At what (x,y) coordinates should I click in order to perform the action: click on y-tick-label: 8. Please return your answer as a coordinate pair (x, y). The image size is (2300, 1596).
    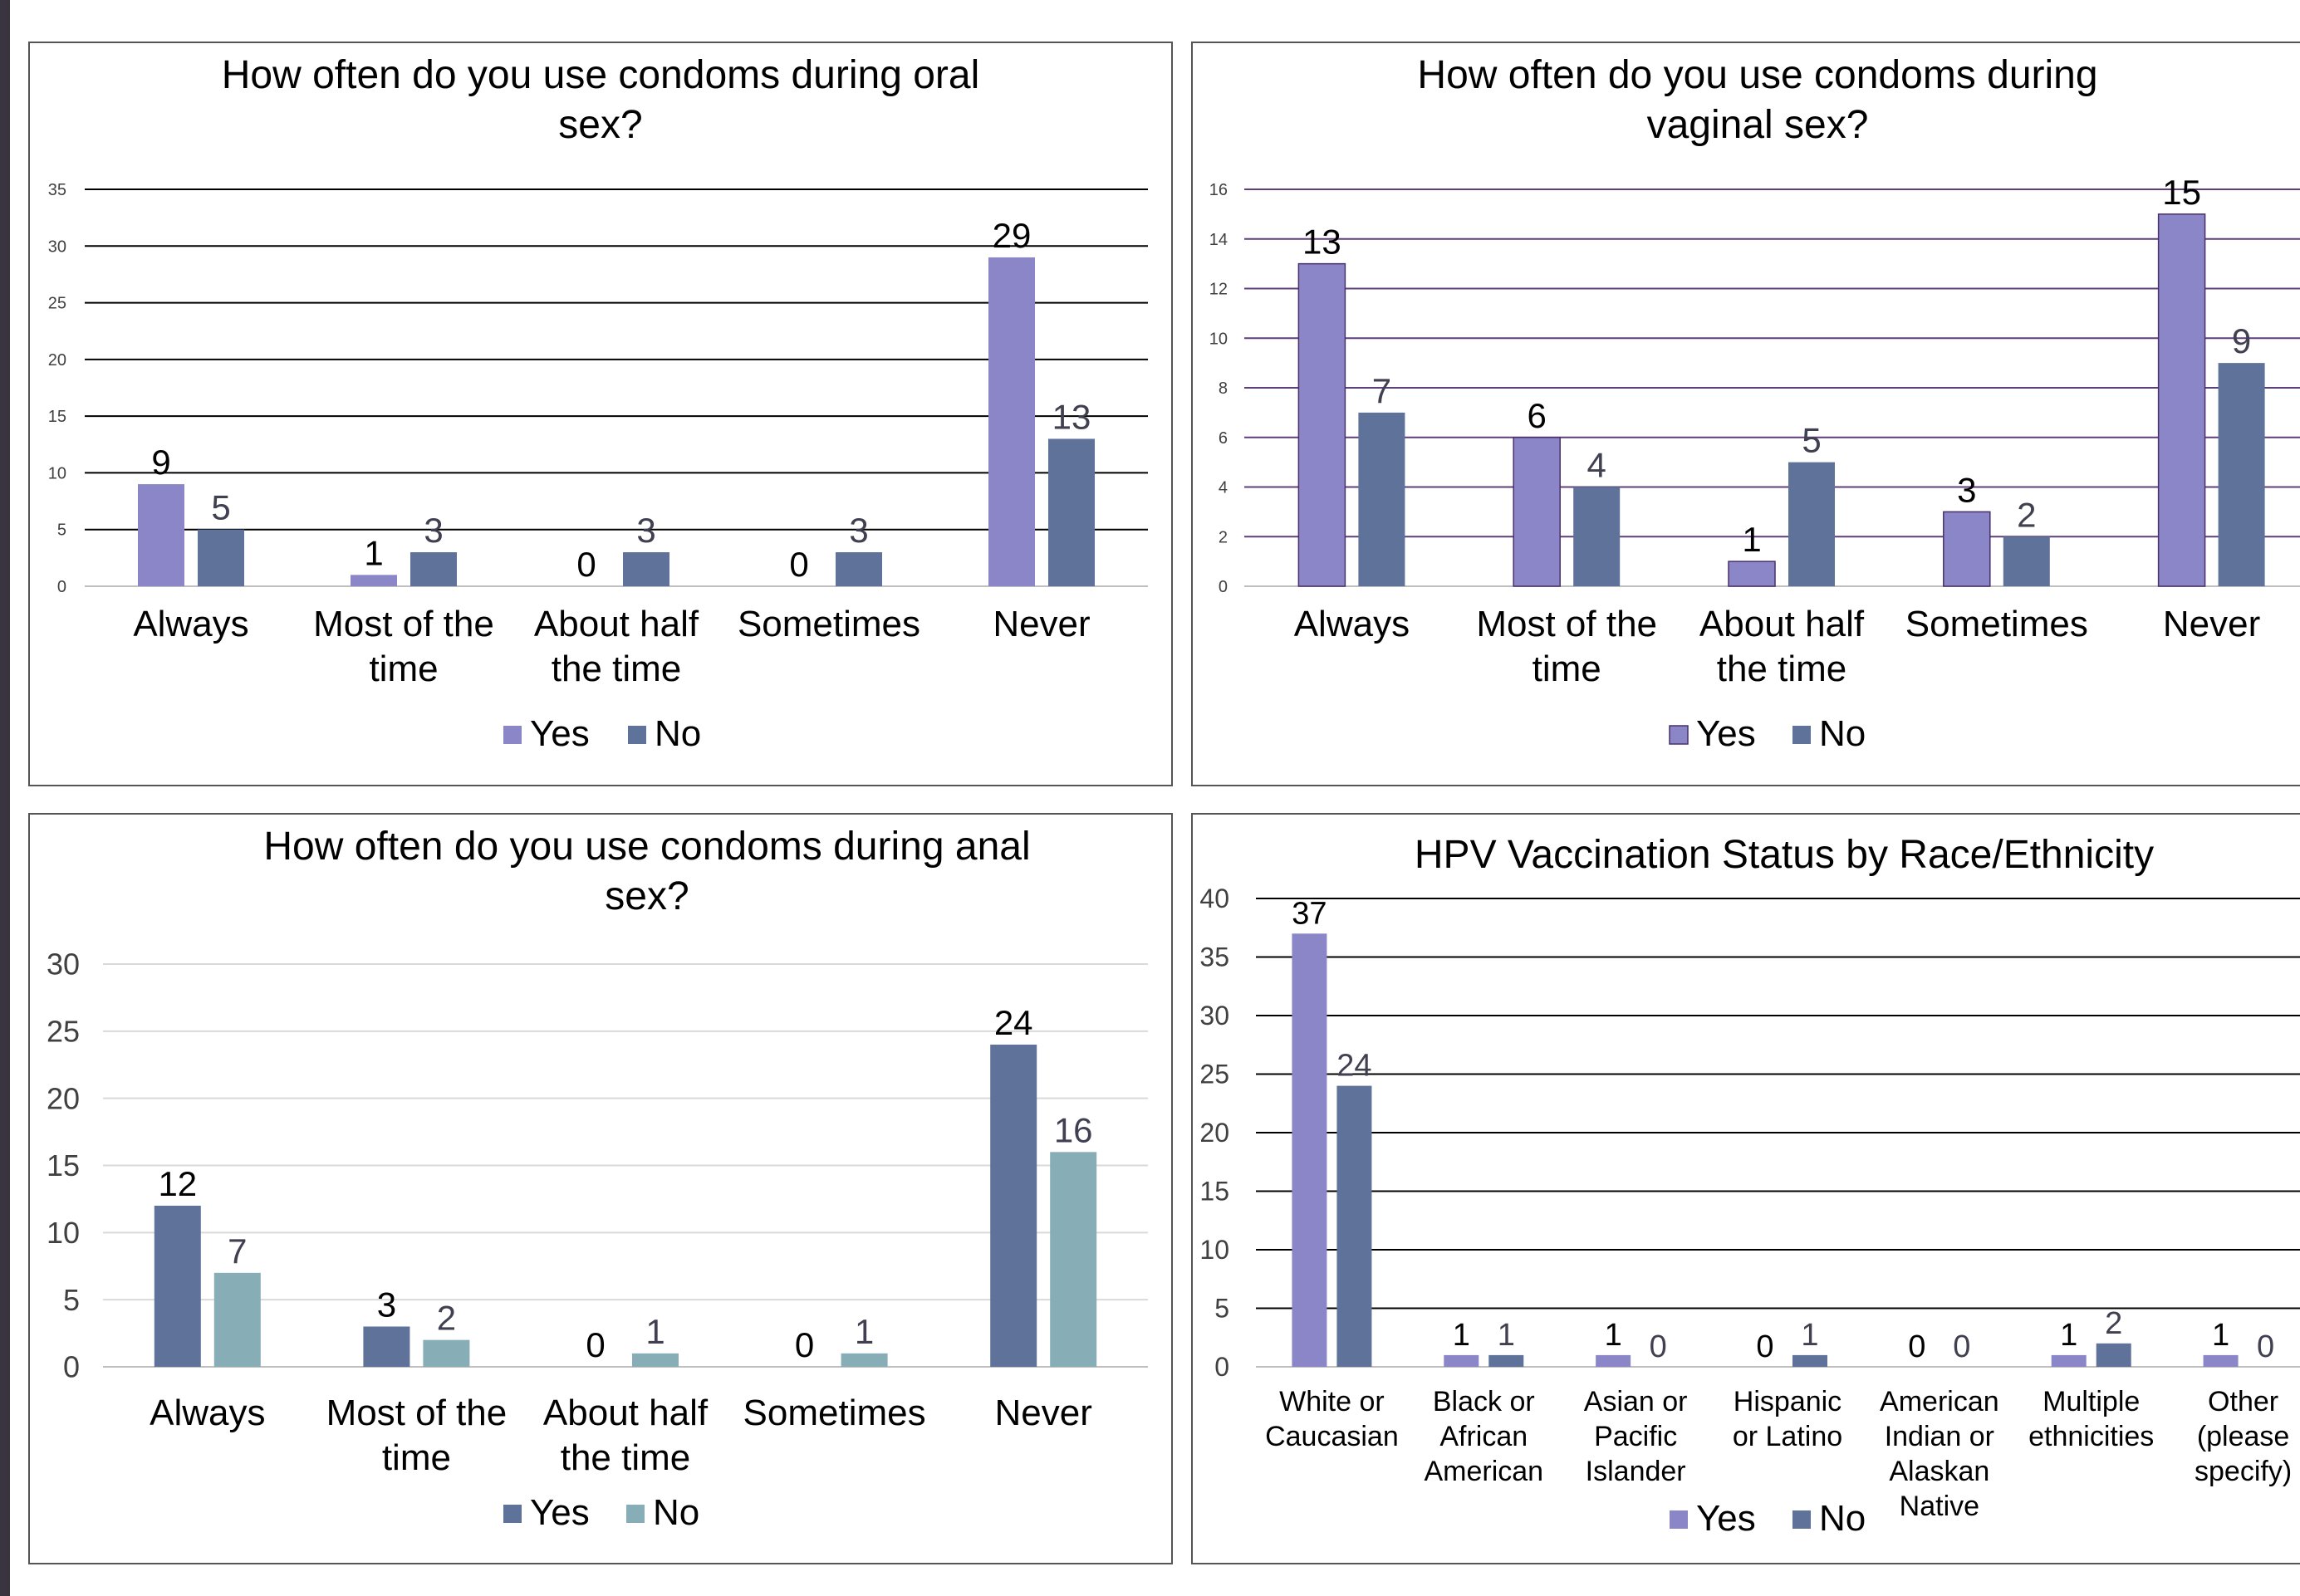
    Looking at the image, I should click on (1223, 388).